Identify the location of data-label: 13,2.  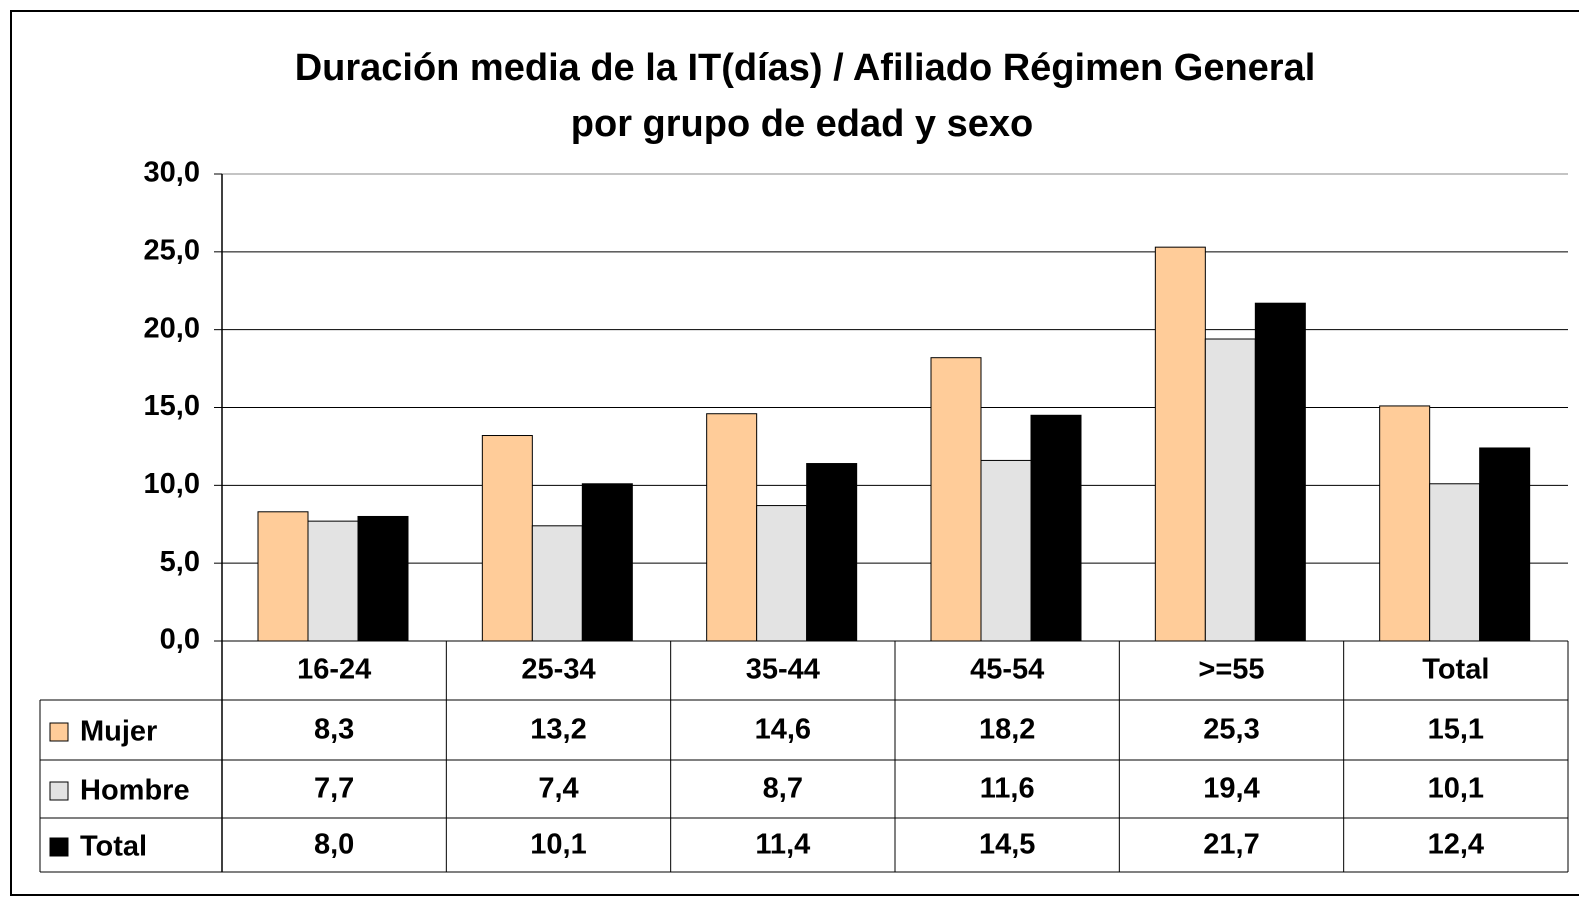
(558, 730).